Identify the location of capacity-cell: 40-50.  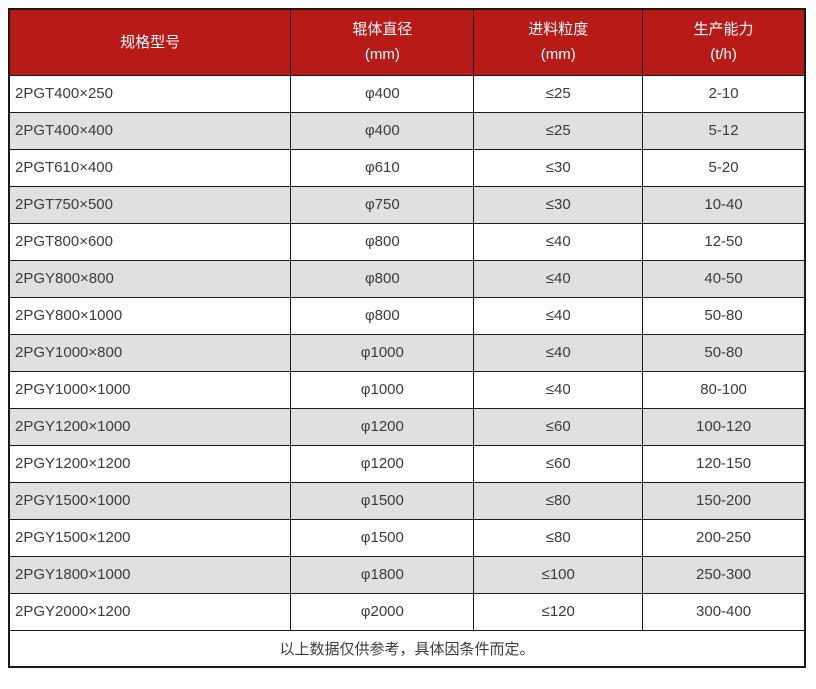
(724, 278).